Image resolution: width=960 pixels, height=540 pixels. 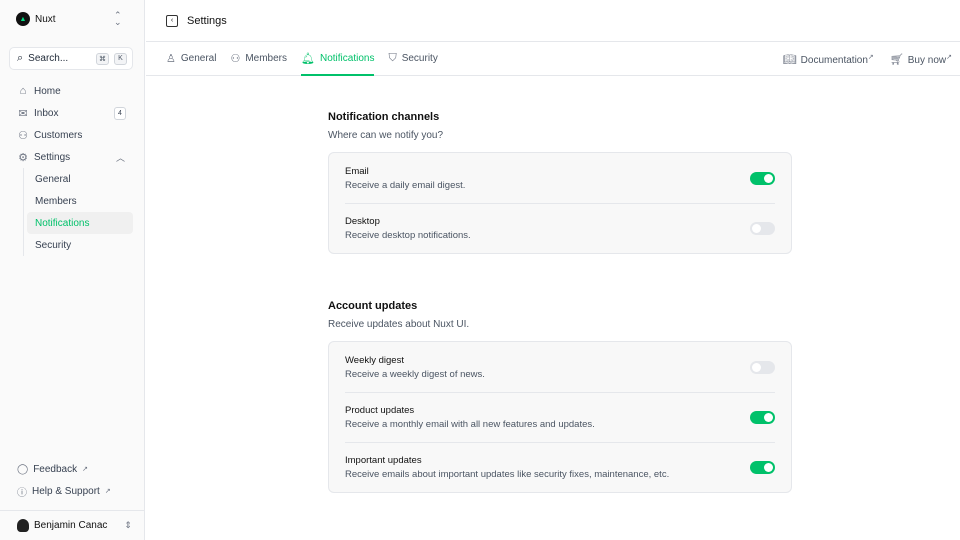 I want to click on sidebar-item-label: Settings, so click(x=52, y=157).